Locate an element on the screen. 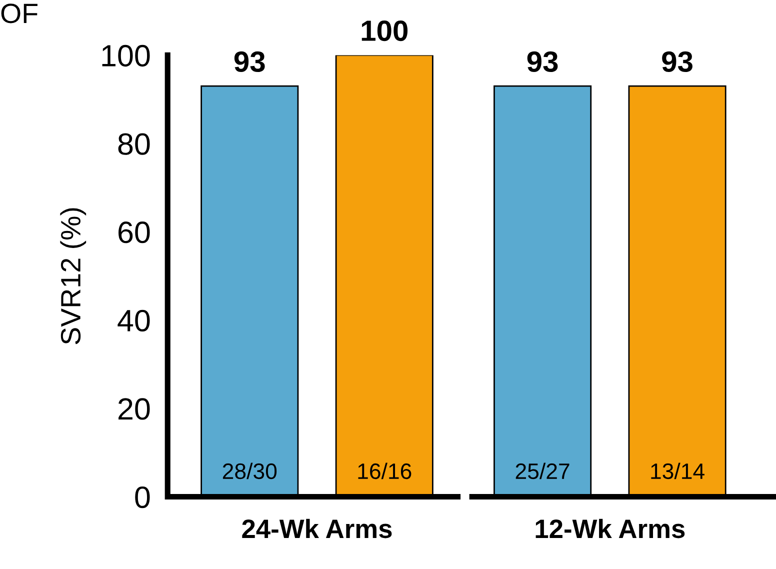 This screenshot has width=776, height=569. y-tick-label: 20 is located at coordinates (134, 409).